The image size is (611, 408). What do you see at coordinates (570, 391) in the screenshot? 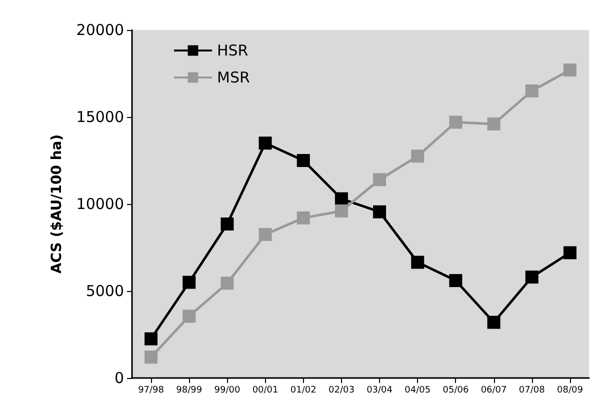
I see `x-tick-label: 08/09` at bounding box center [570, 391].